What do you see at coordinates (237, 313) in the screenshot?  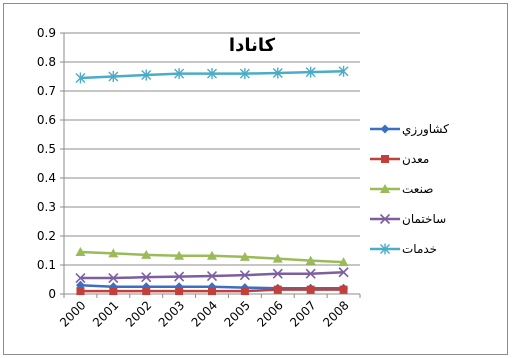 I see `x-tick-label: 2005` at bounding box center [237, 313].